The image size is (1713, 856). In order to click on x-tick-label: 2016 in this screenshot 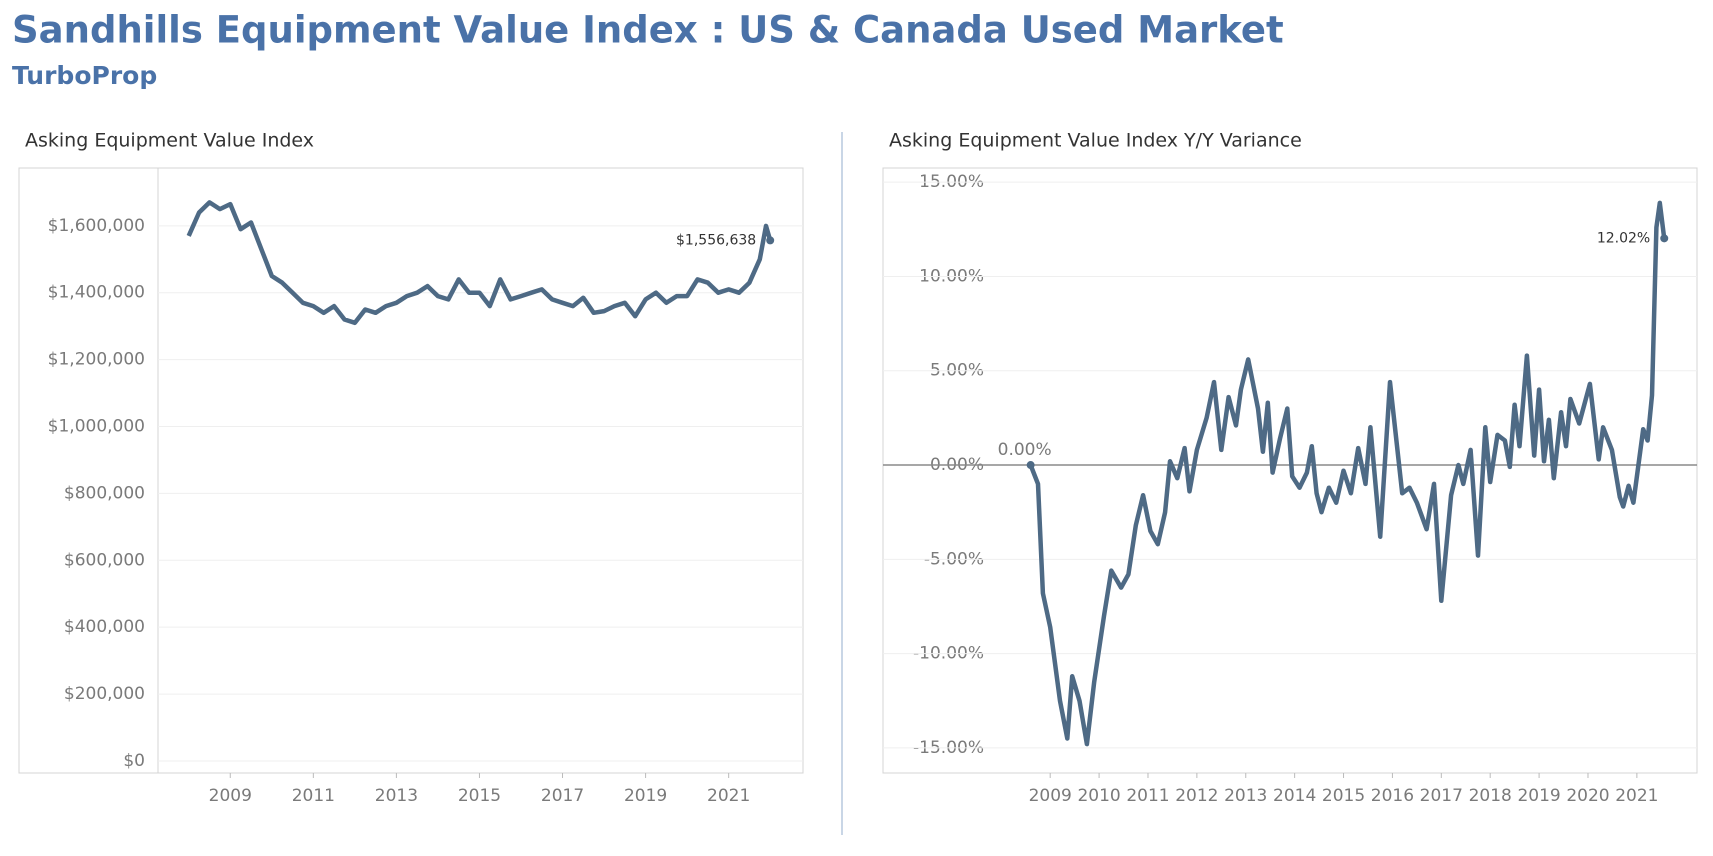, I will do `click(1392, 796)`.